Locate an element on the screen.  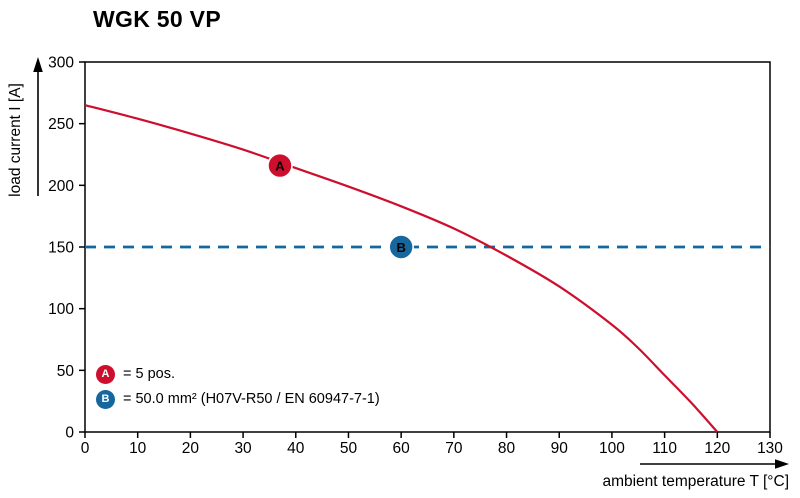
chart-title: WGK 50 VP is located at coordinates (157, 19).